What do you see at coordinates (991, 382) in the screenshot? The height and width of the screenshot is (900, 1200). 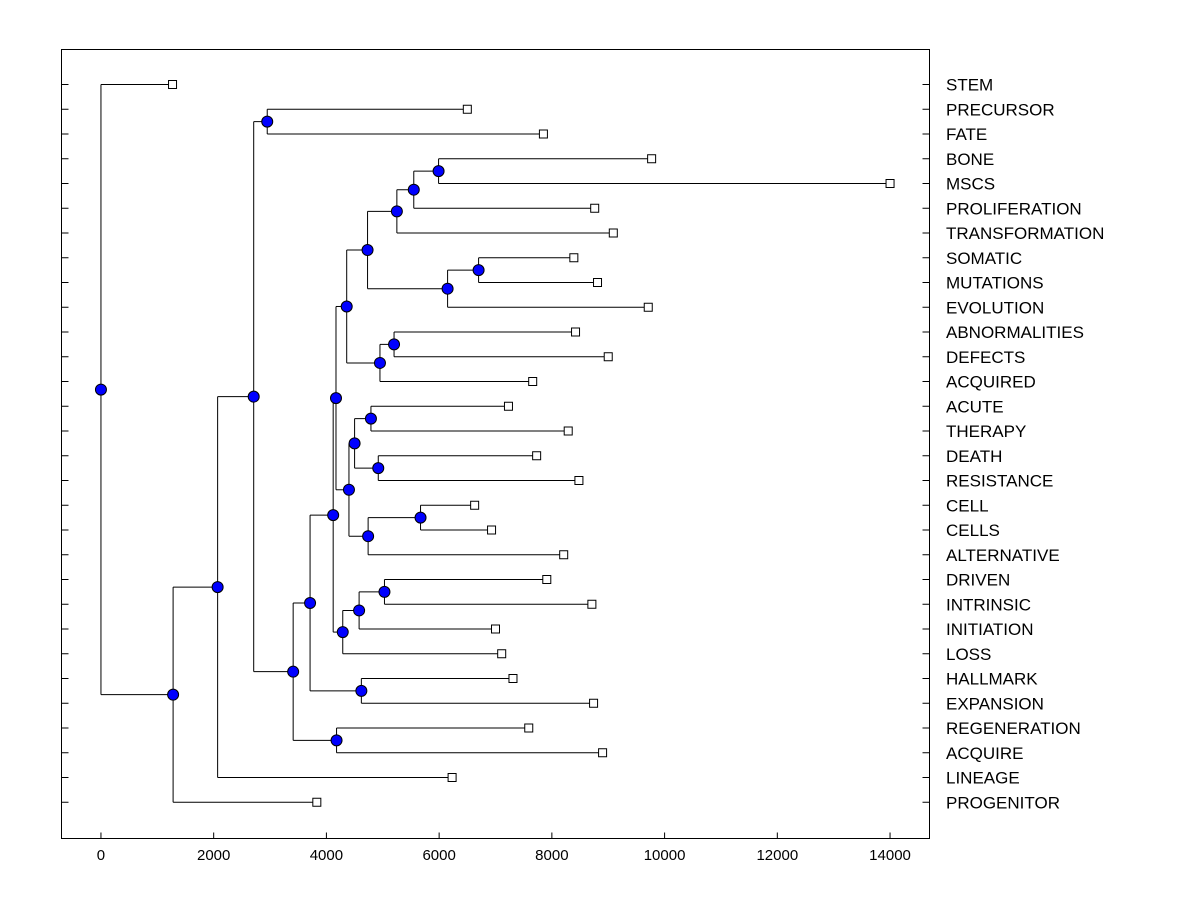 I see `leaf-label: ACQUIRED` at bounding box center [991, 382].